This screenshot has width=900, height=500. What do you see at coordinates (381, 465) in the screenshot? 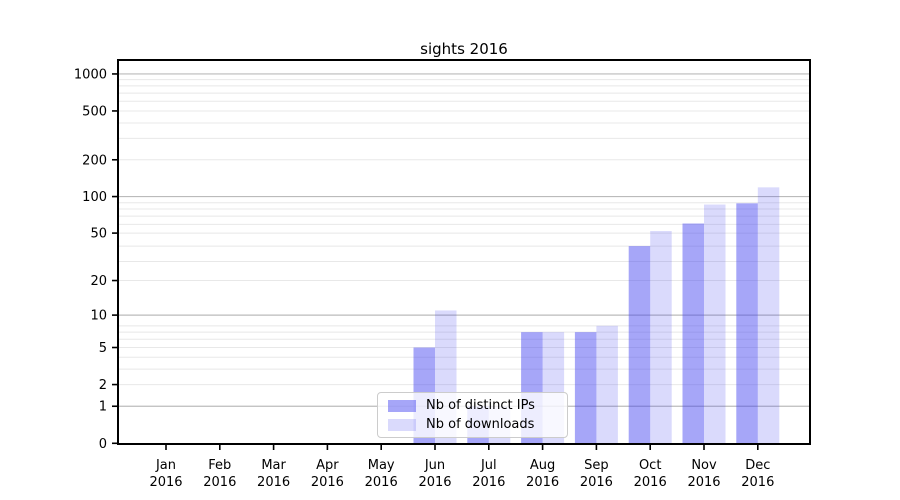
I see `x-tick-label-may: May` at bounding box center [381, 465].